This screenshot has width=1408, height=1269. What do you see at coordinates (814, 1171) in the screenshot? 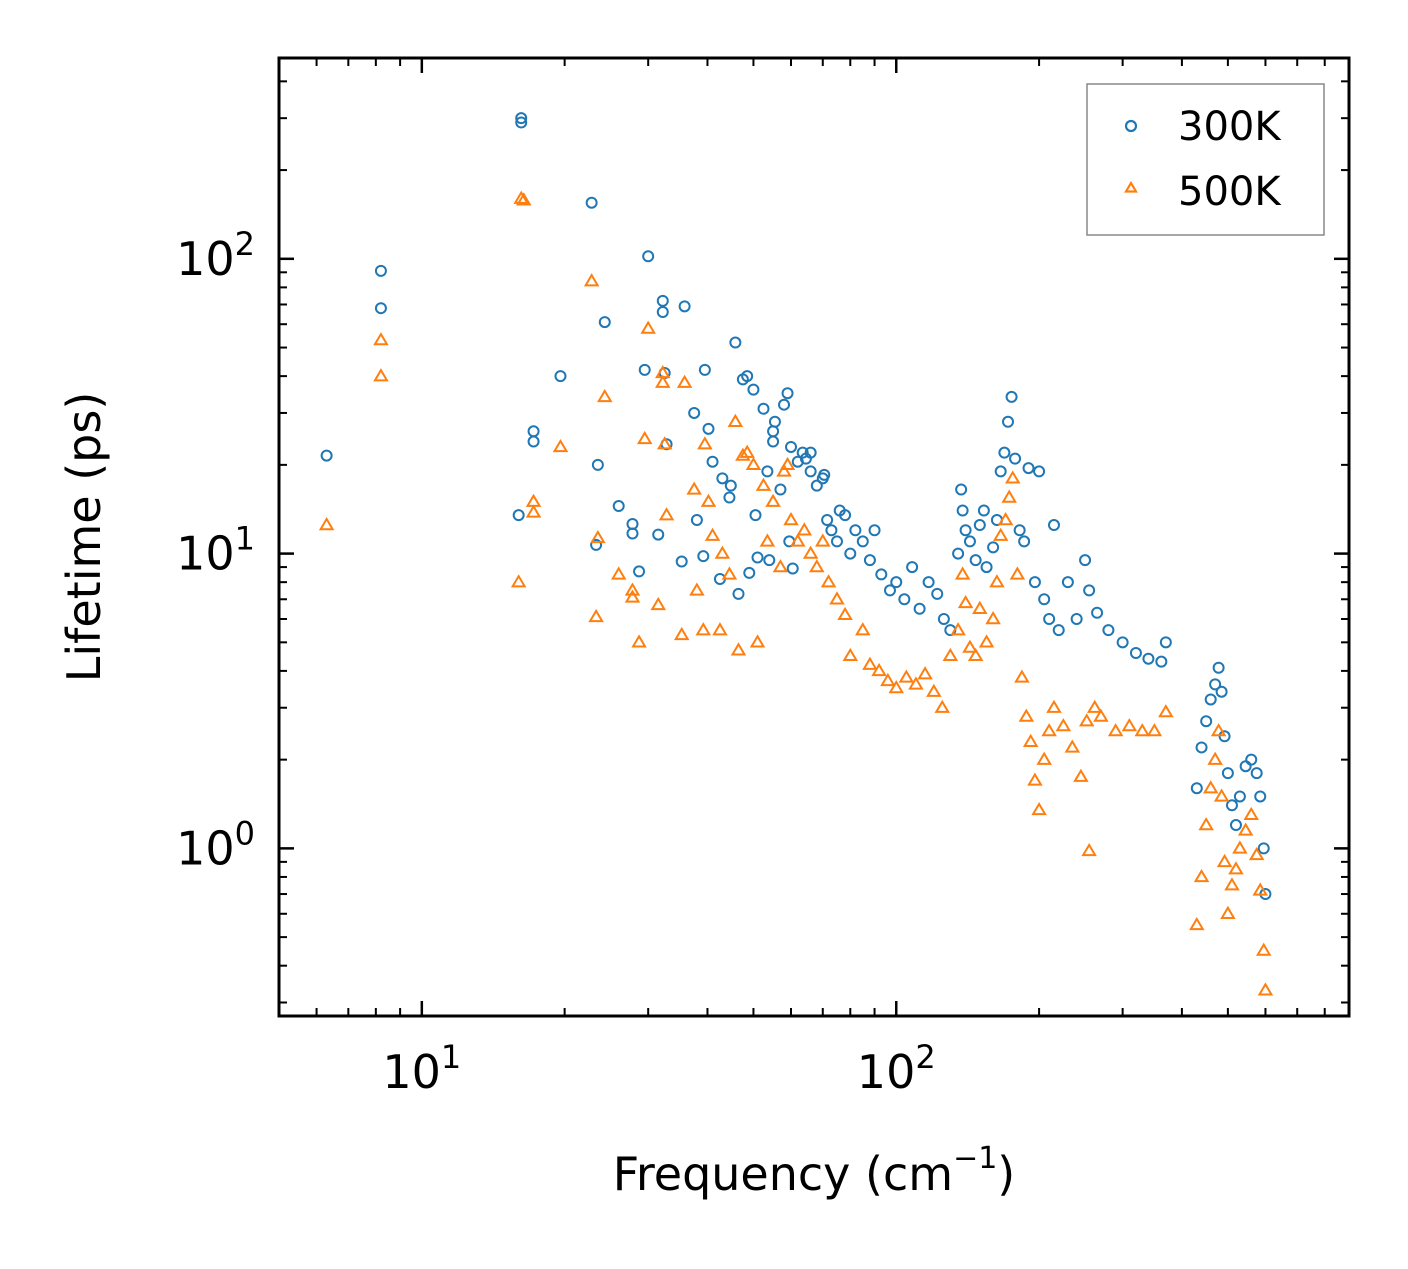
I see `x-axis-title: Frequency (cm−1)` at bounding box center [814, 1171].